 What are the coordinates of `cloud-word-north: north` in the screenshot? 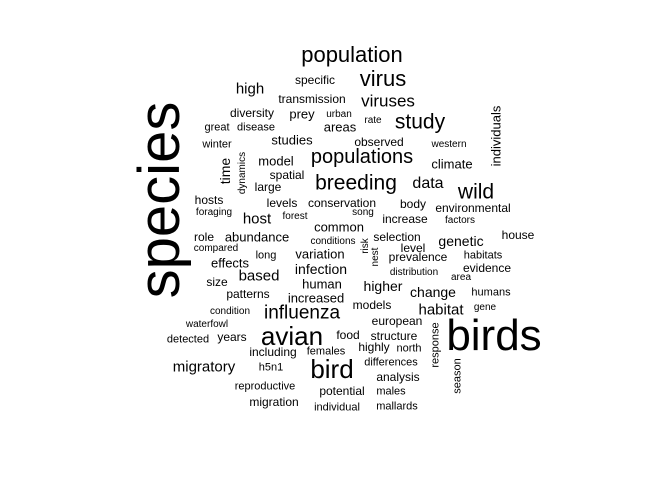 It's located at (409, 348).